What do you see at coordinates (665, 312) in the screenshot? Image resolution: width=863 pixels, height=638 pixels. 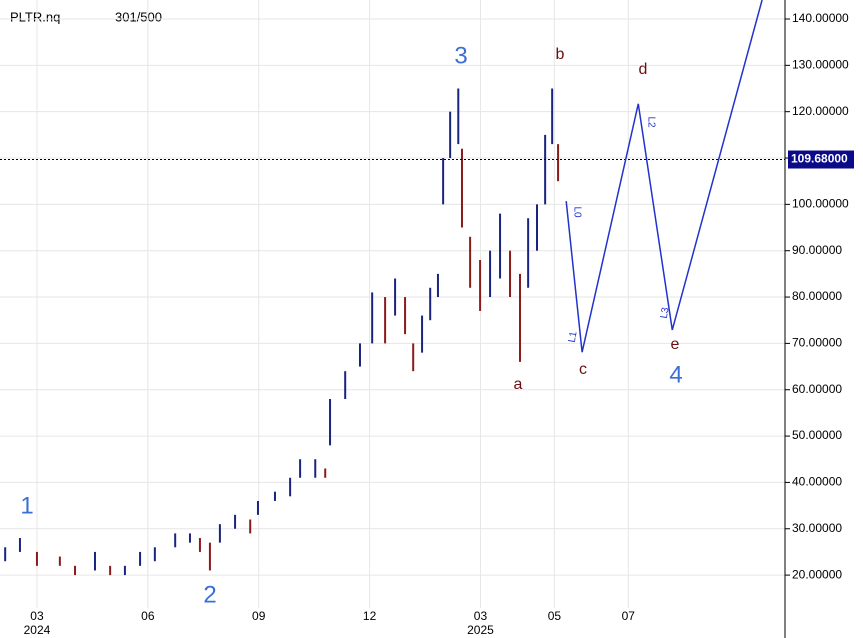 I see `leg-label: L3` at bounding box center [665, 312].